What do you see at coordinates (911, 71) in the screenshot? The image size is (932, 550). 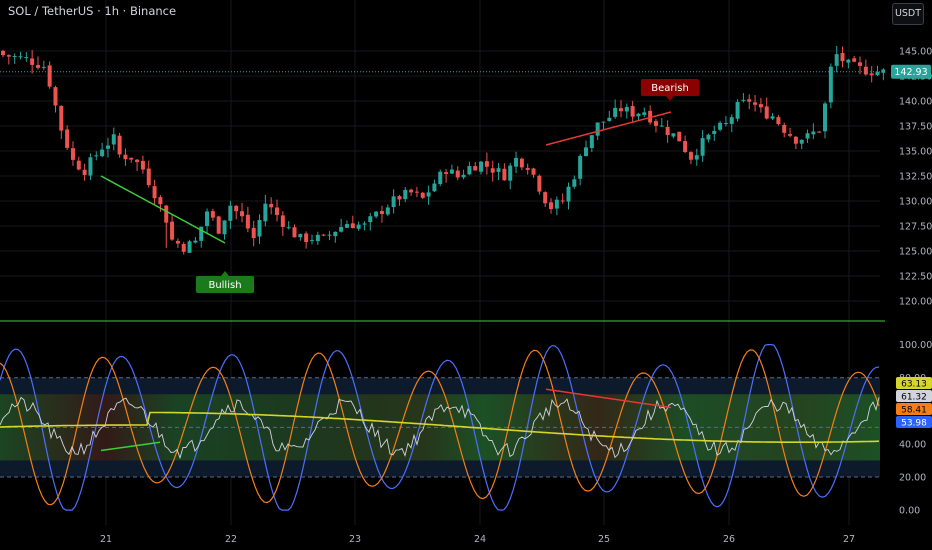 I see `last-price-marker` at bounding box center [911, 71].